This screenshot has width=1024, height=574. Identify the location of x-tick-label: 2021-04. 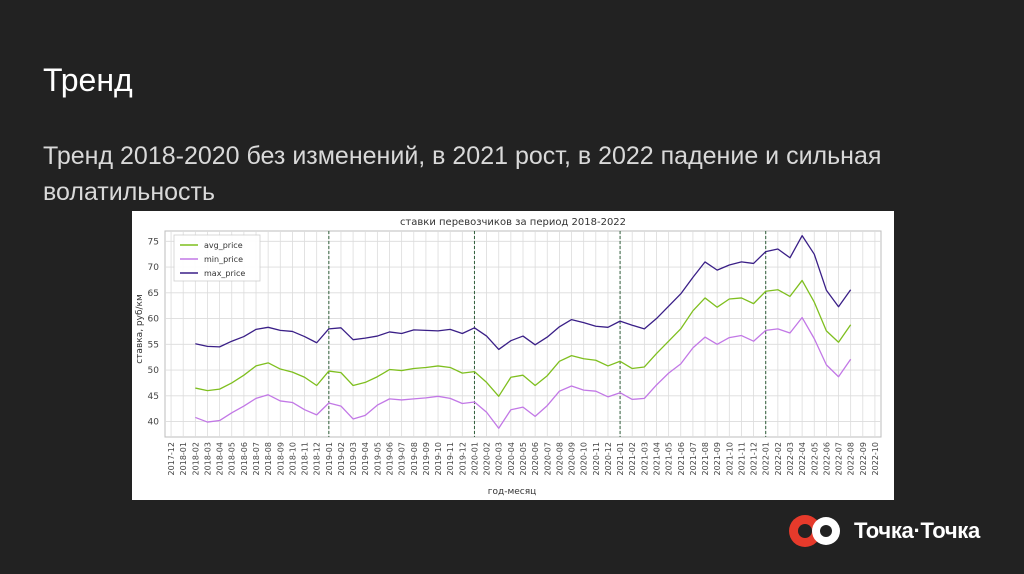
(656, 458).